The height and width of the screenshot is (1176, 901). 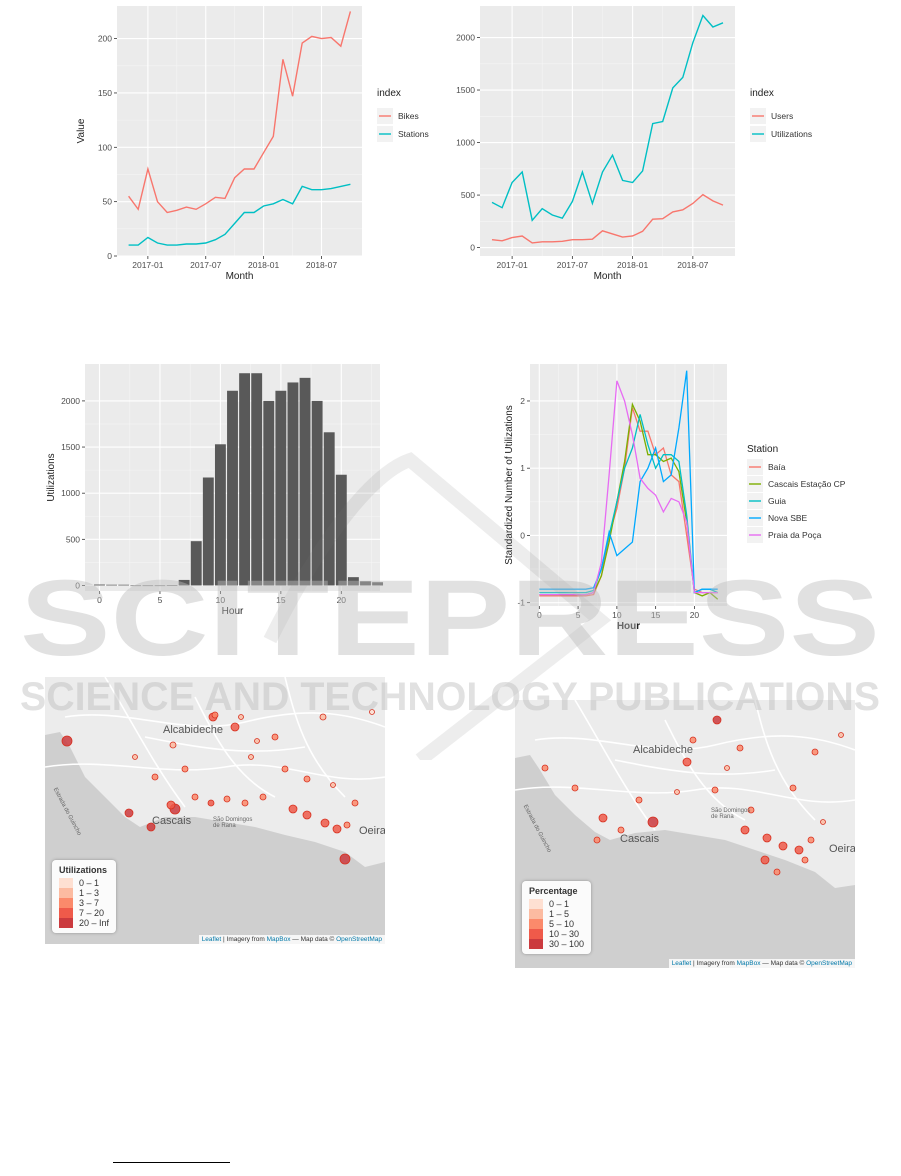 I want to click on y-tick-label: 1500, so click(x=70, y=447).